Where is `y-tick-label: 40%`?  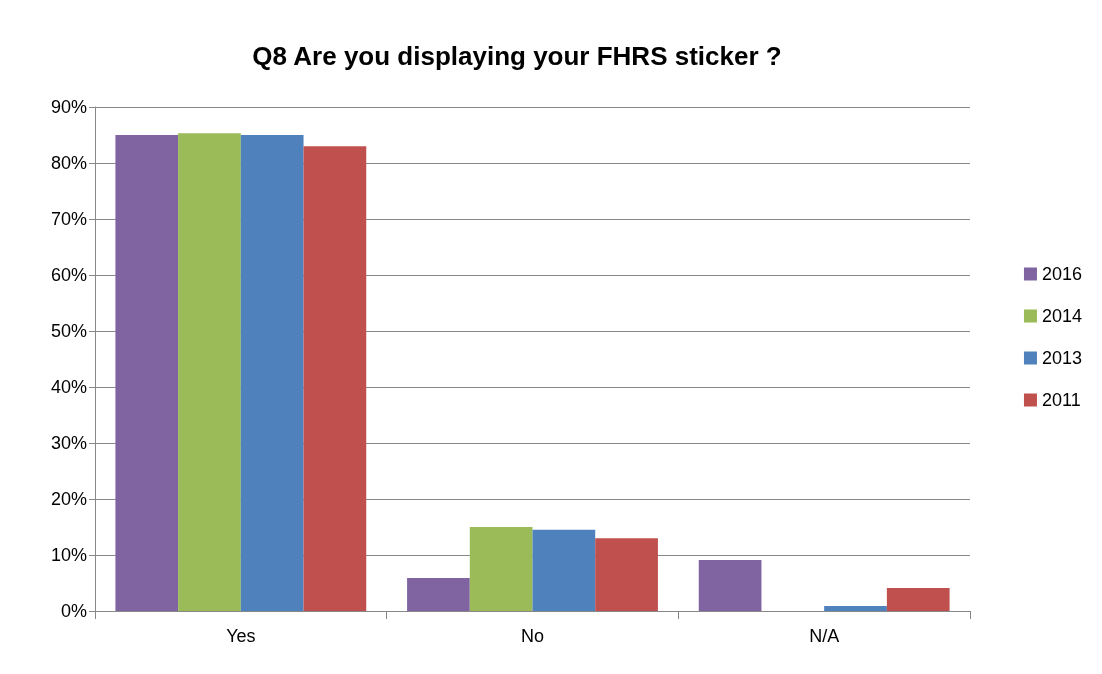
y-tick-label: 40% is located at coordinates (68, 387).